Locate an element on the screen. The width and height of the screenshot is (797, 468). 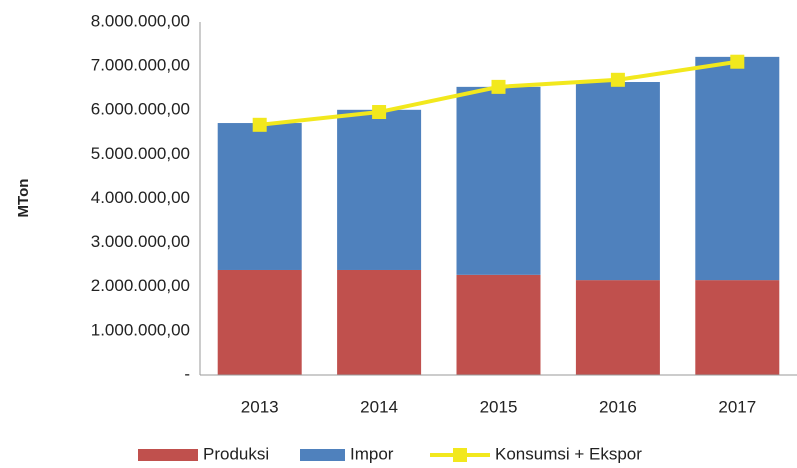
legend-label: Konsumsi + Ekspor is located at coordinates (568, 453).